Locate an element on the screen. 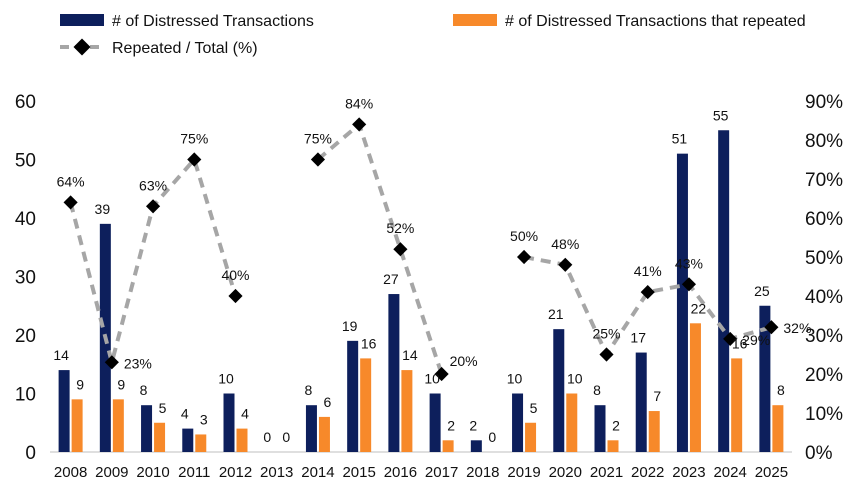  x-axis-tick-label: 2021 is located at coordinates (606, 472).